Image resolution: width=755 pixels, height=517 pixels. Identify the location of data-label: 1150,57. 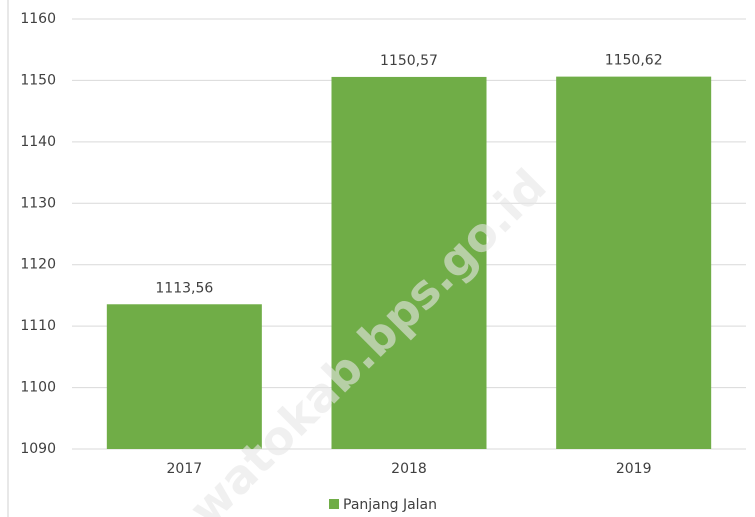
(409, 61).